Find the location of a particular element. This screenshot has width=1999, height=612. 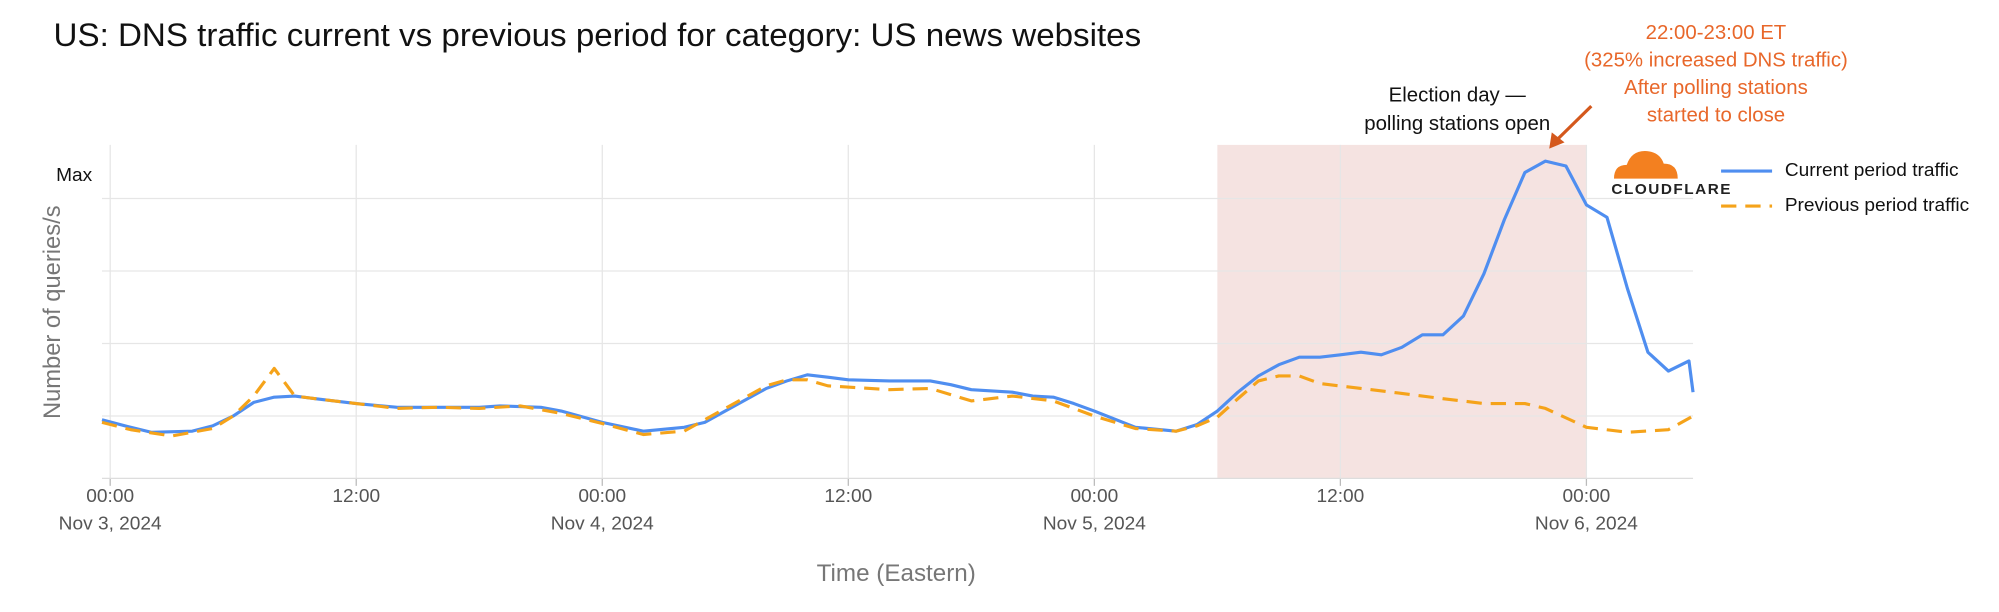

y-tick-label: Max is located at coordinates (74, 175).